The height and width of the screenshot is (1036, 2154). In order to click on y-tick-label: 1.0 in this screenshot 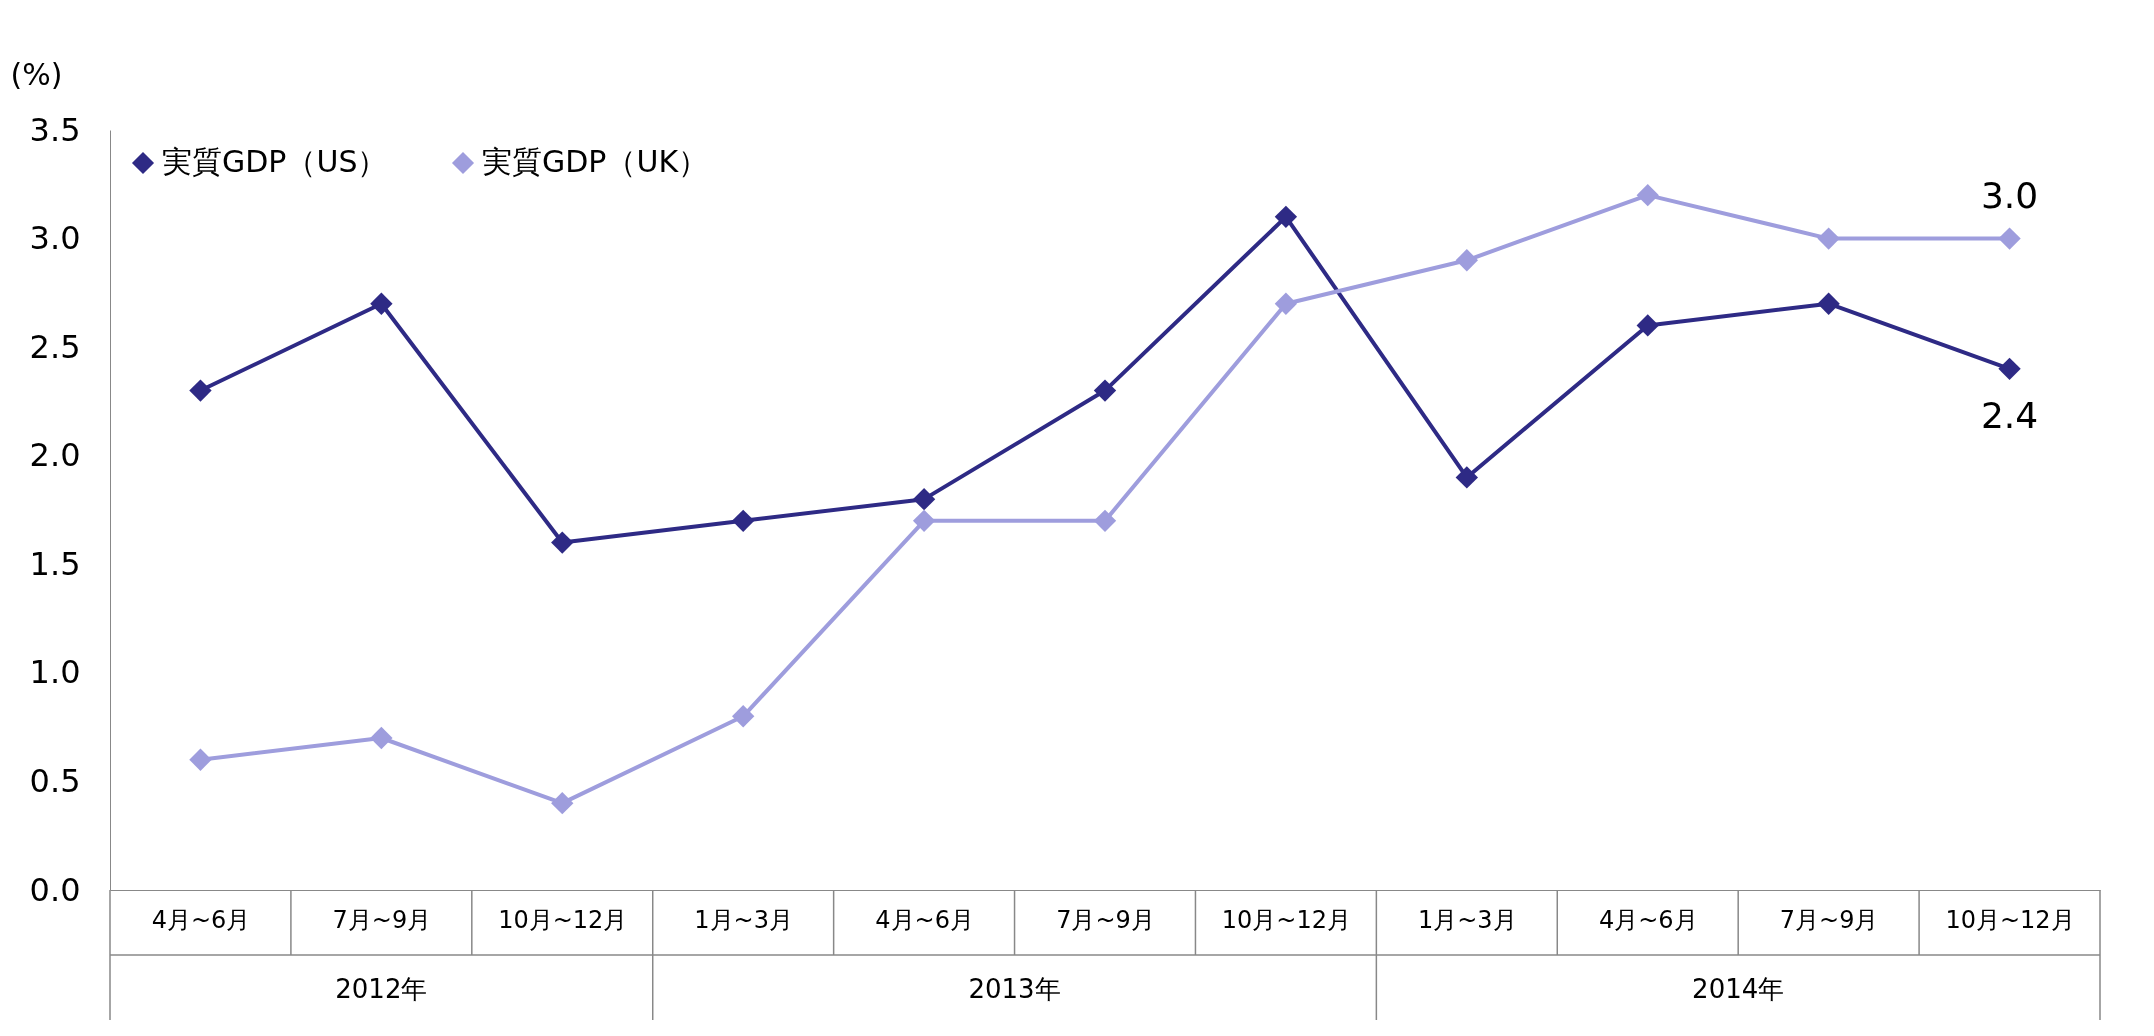, I will do `click(55, 672)`.